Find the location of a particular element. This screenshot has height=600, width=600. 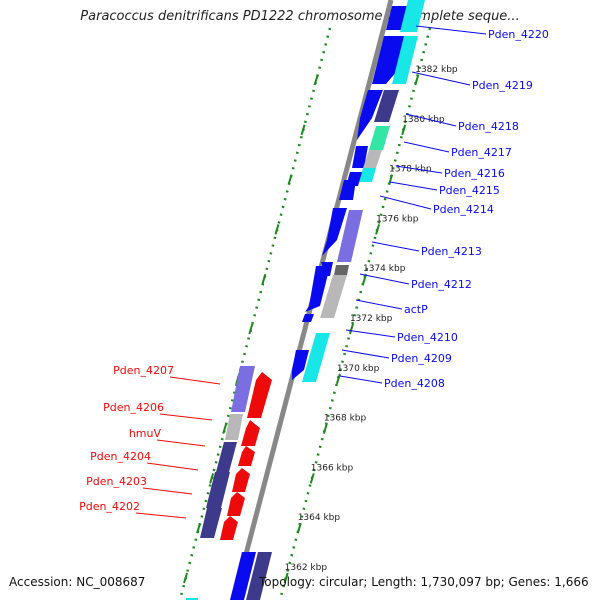

gene-label-hmuv: hmuV is located at coordinates (145, 433).